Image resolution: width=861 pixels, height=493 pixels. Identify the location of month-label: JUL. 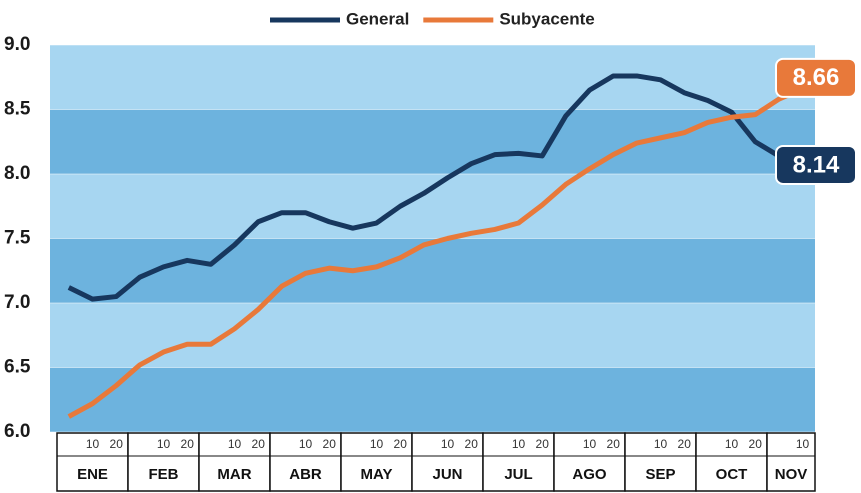
(518, 474).